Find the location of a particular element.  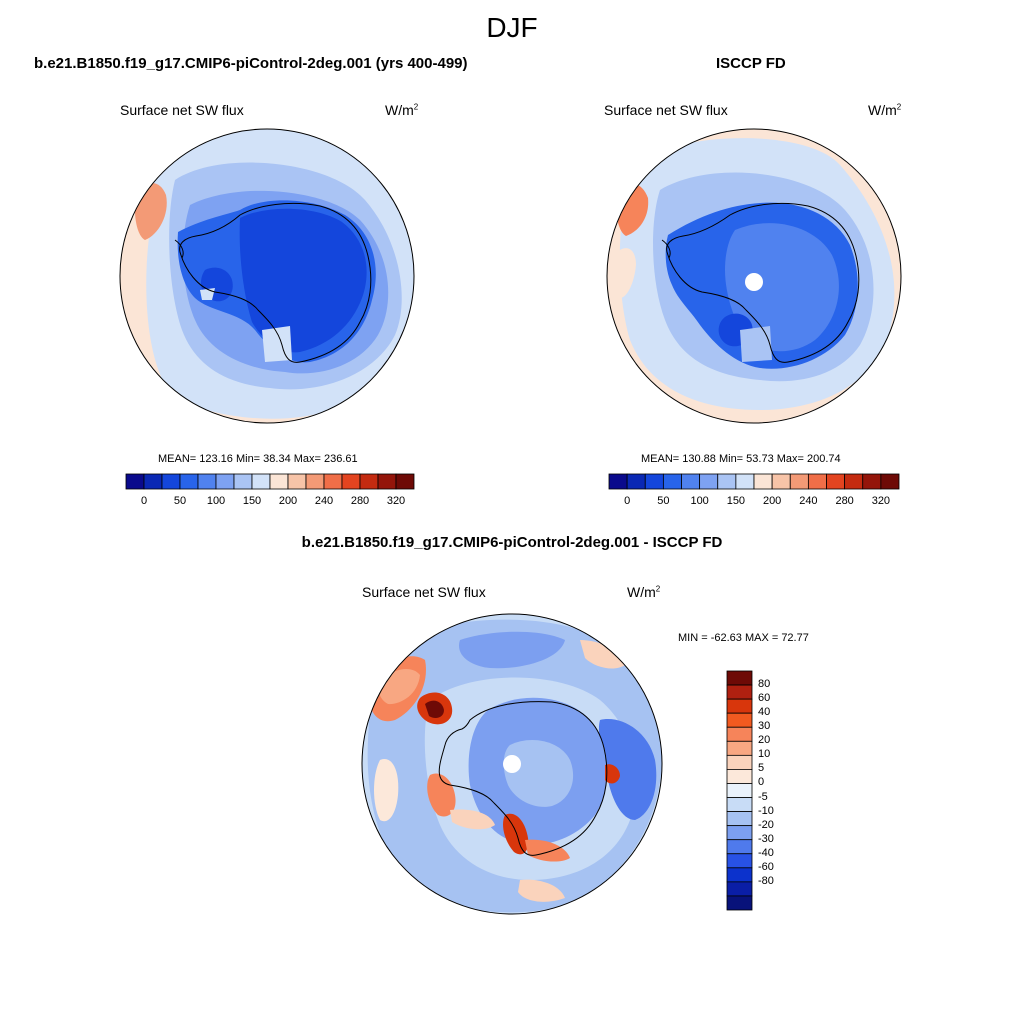

model-colorbar is located at coordinates (270, 481).